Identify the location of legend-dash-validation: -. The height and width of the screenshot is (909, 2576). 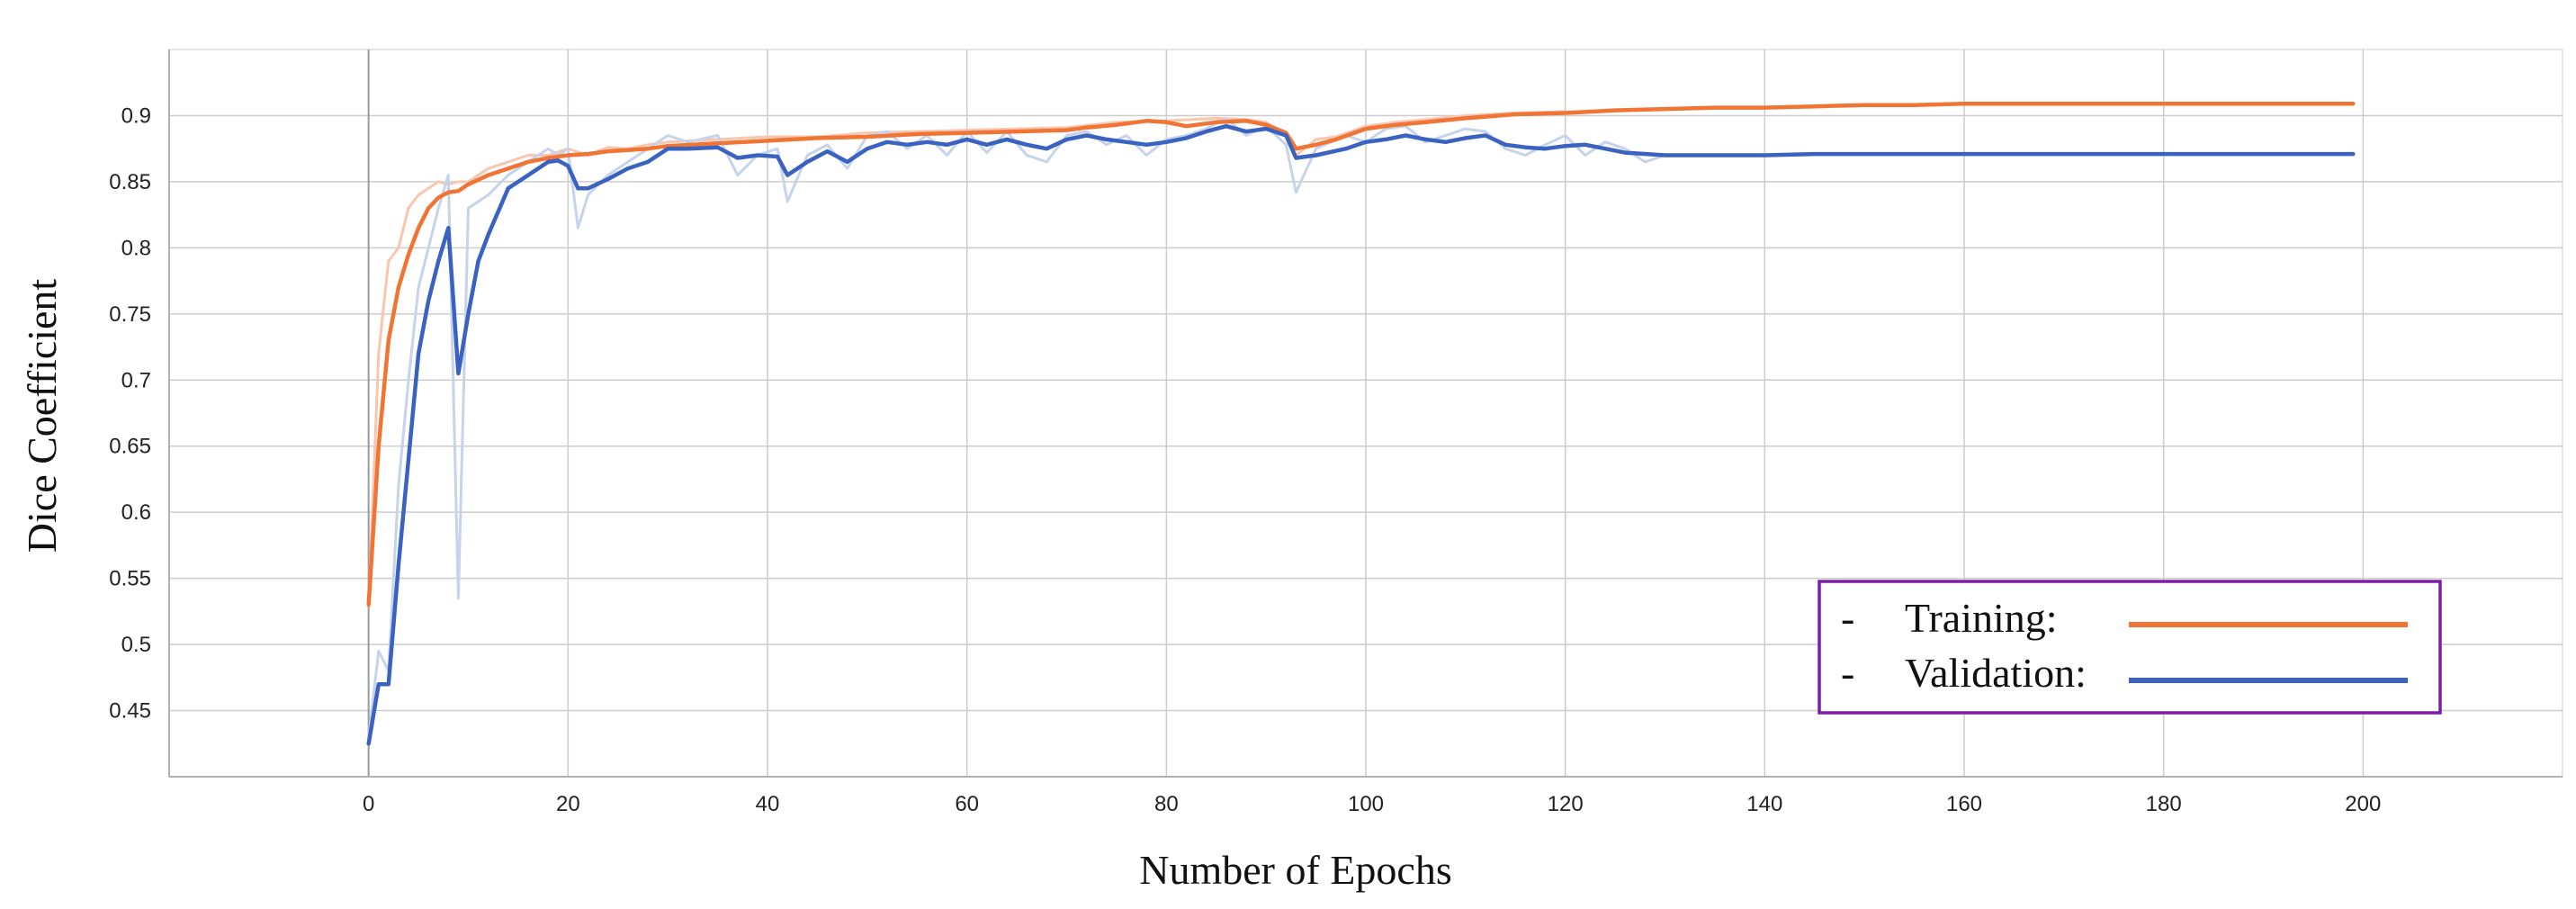
(1847, 673).